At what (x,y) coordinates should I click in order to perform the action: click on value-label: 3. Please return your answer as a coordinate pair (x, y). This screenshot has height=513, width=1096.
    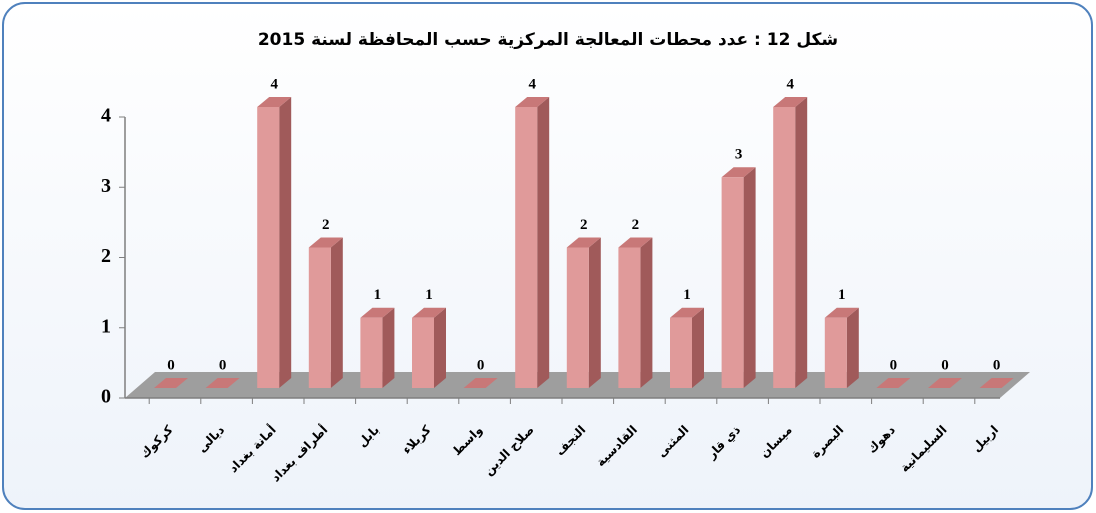
    Looking at the image, I should click on (739, 155).